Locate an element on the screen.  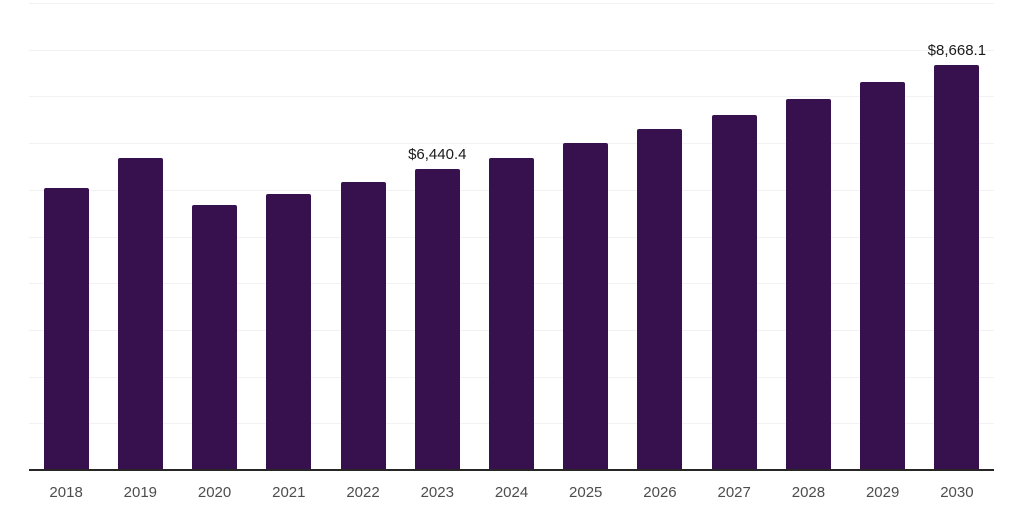
x-tick-label-2026: 2026 is located at coordinates (660, 492).